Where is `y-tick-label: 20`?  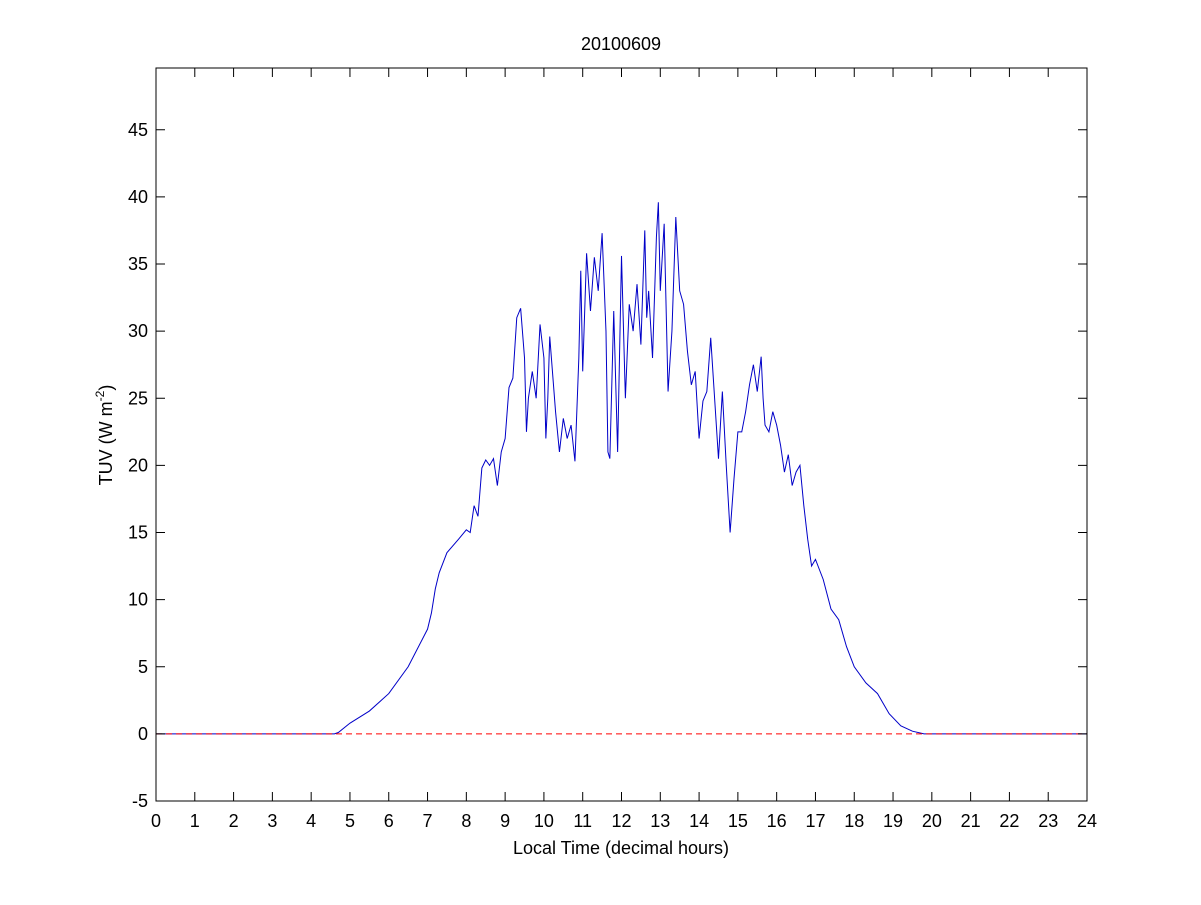 y-tick-label: 20 is located at coordinates (138, 465).